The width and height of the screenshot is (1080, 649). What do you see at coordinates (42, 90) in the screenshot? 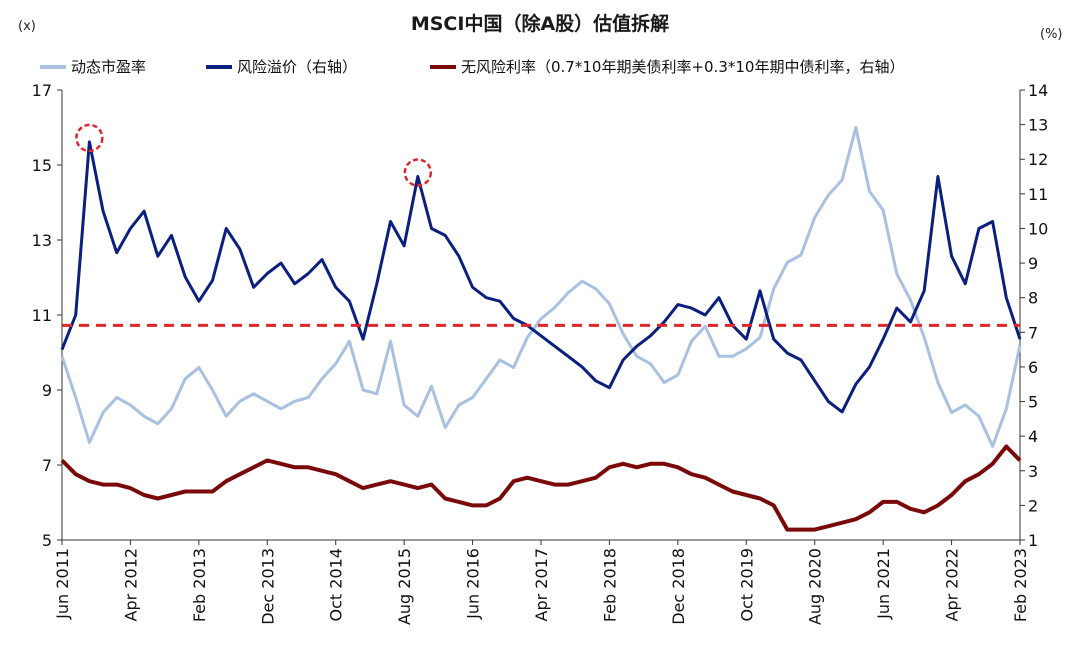
I see `left-tick-label: 17` at bounding box center [42, 90].